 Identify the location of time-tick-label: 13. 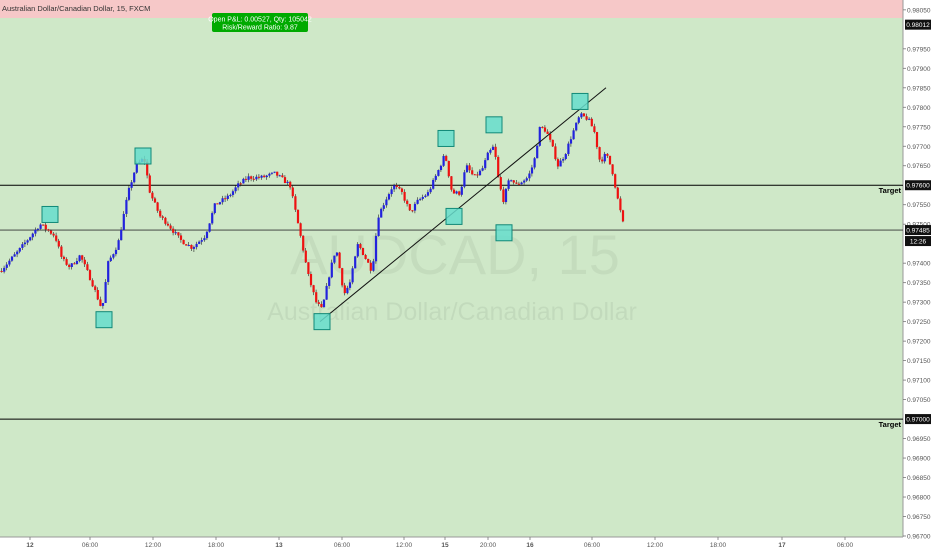
(279, 545).